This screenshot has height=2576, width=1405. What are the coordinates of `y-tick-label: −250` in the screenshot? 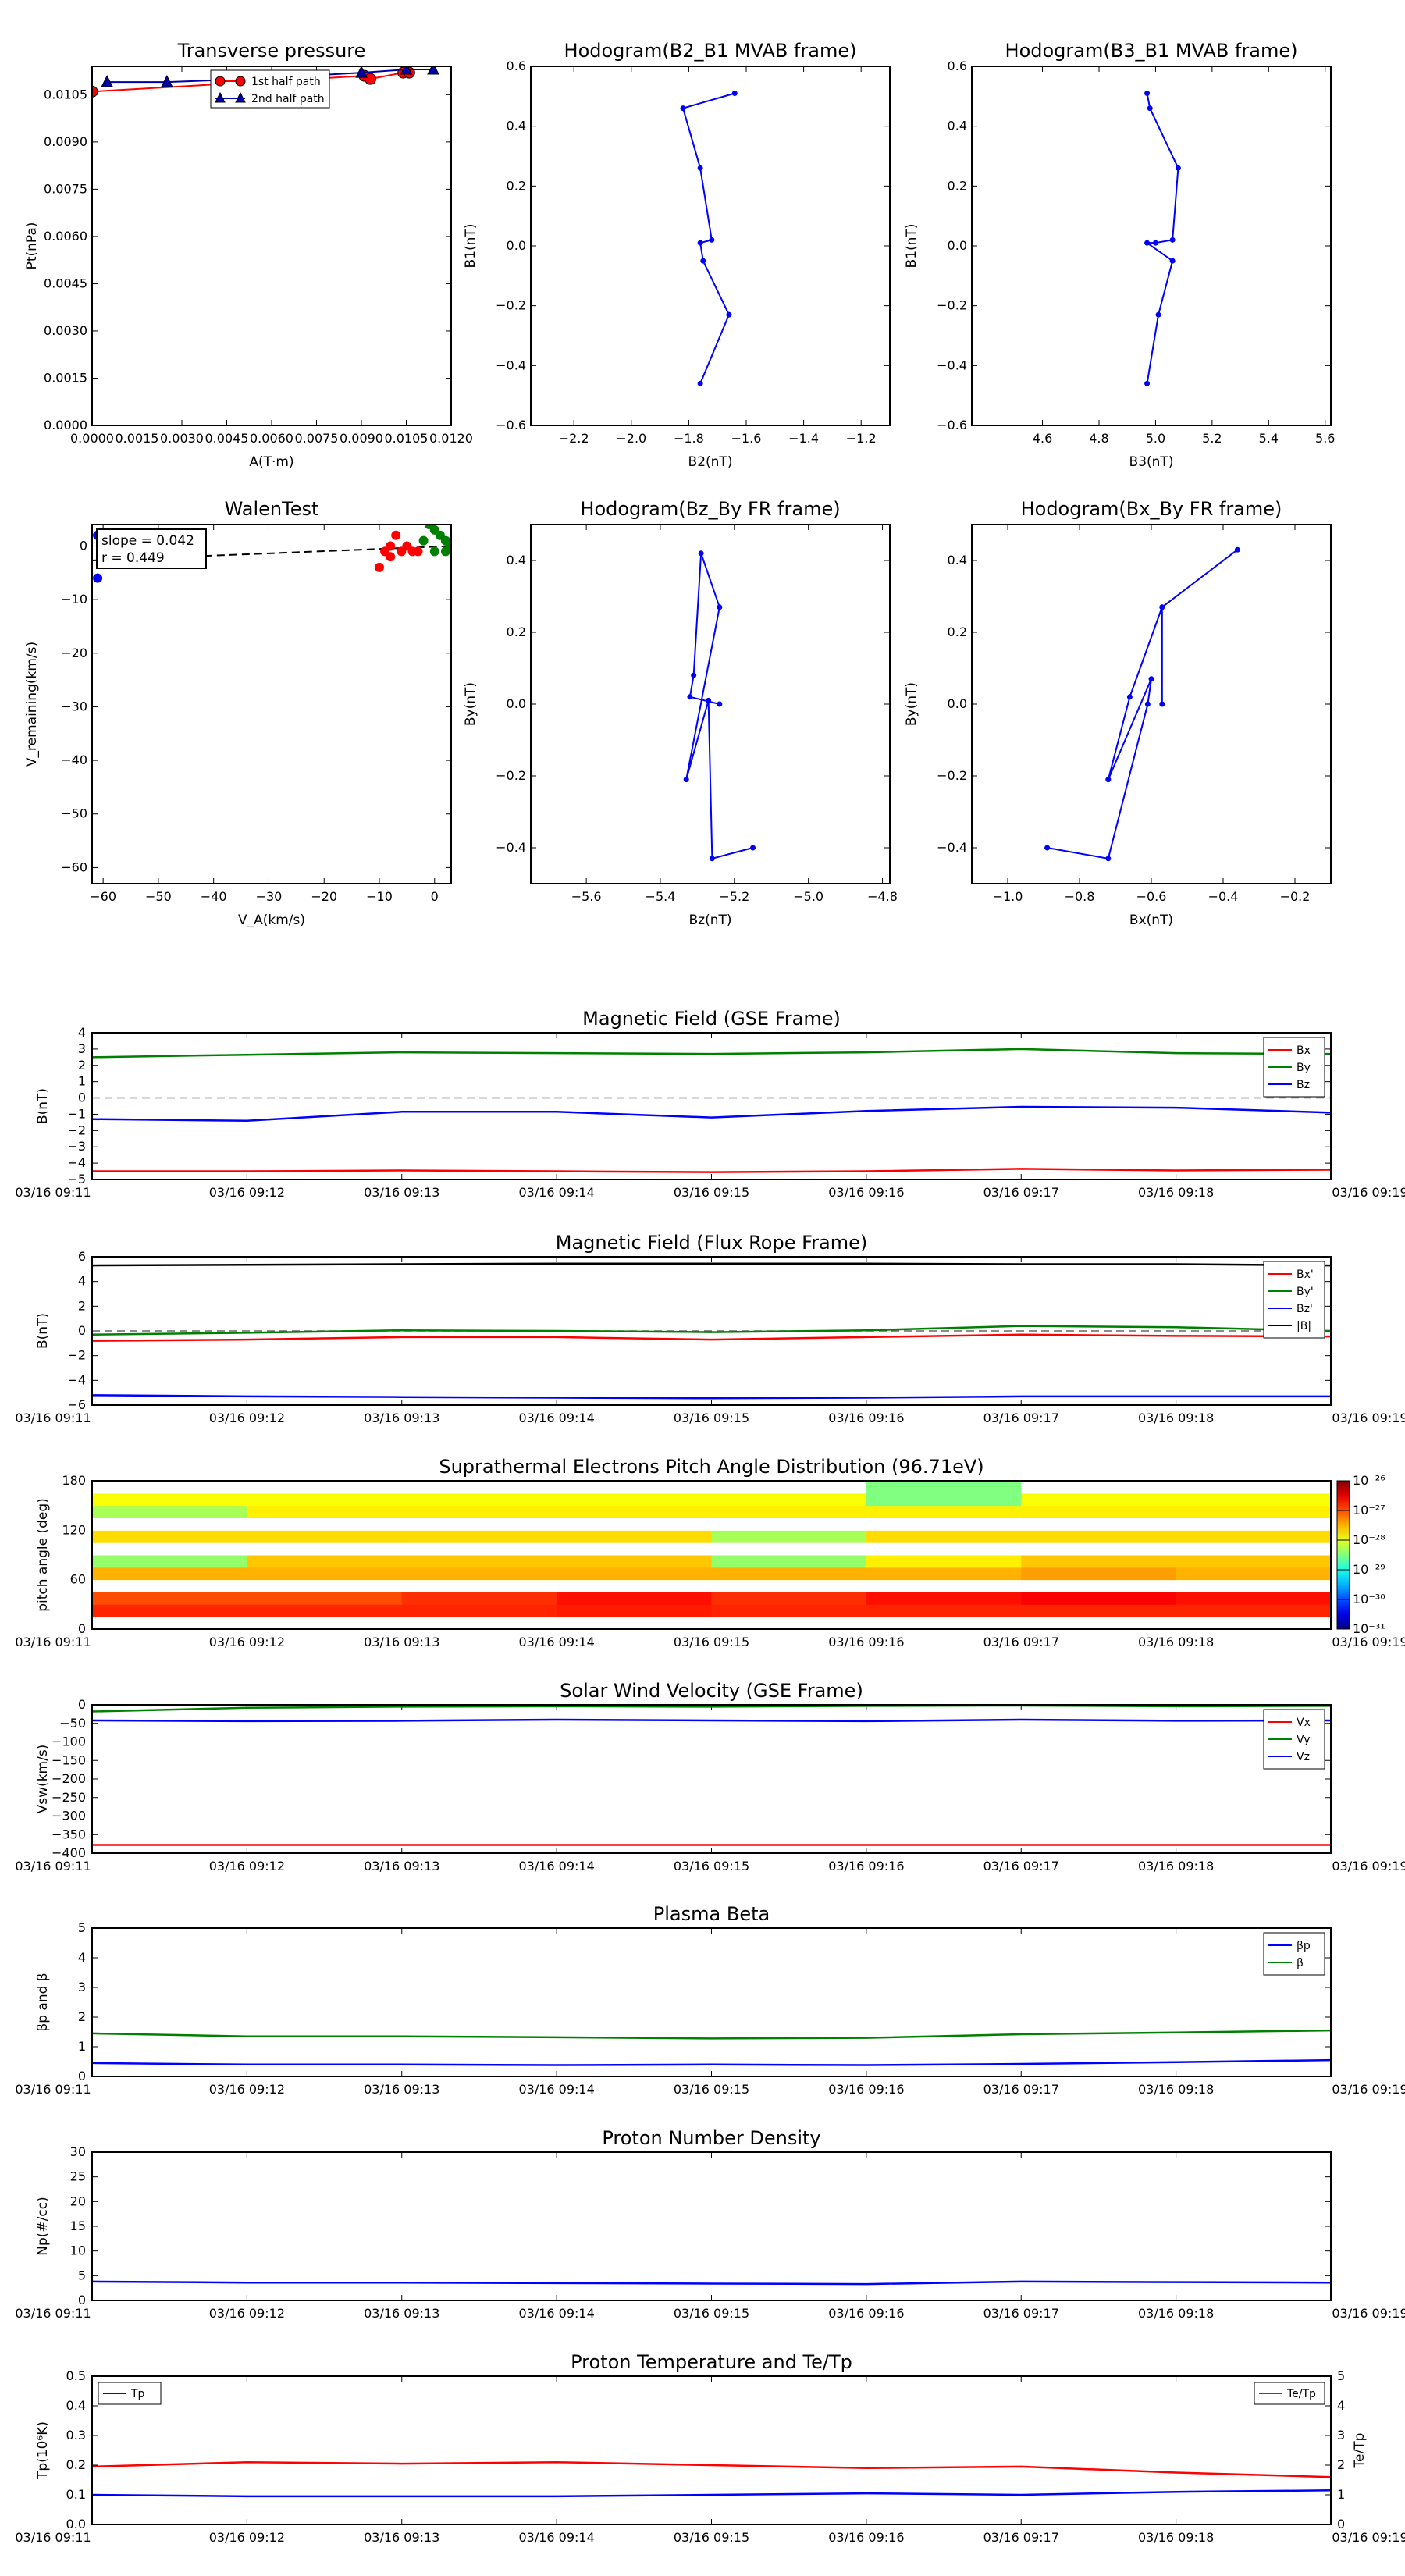 It's located at (69, 1797).